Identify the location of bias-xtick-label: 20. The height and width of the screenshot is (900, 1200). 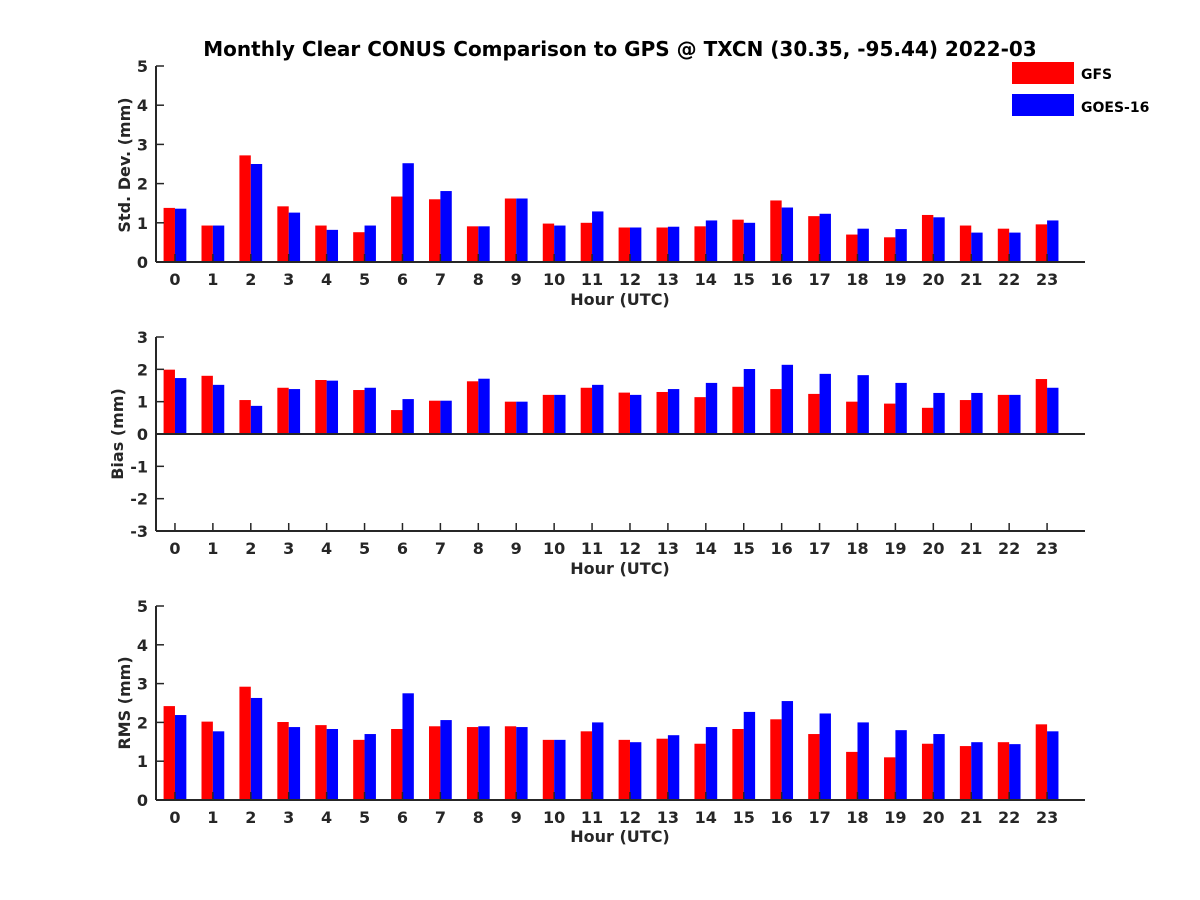
(933, 548).